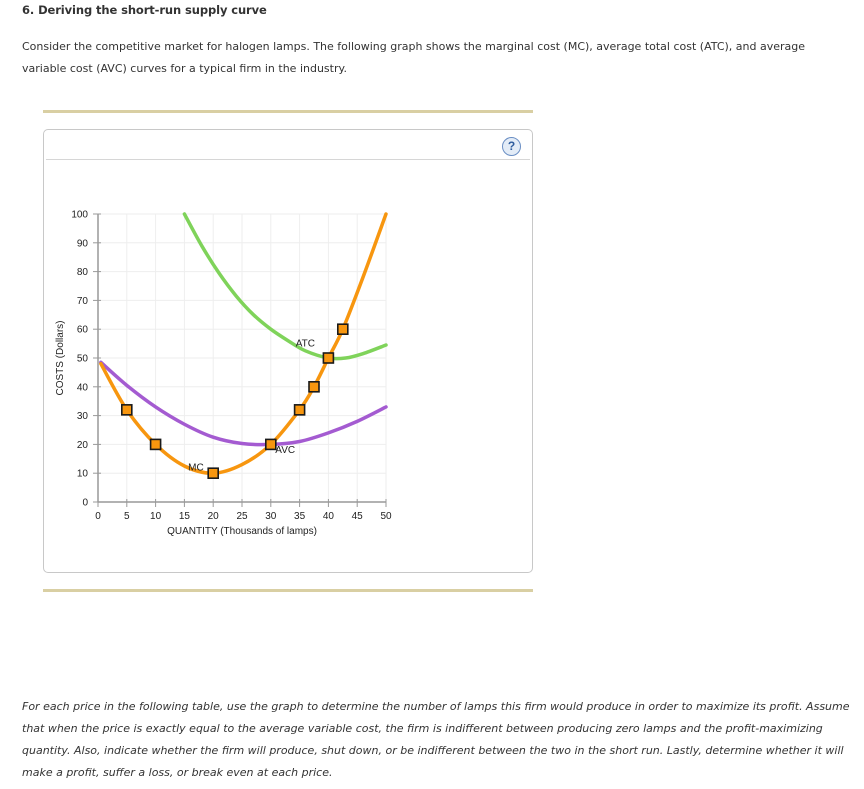  What do you see at coordinates (196, 467) in the screenshot?
I see `mc-label: MC` at bounding box center [196, 467].